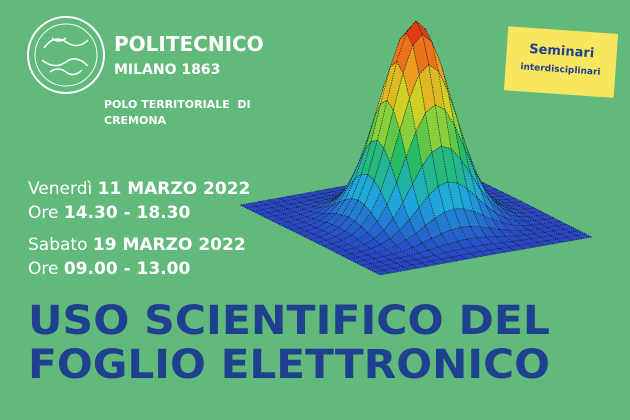 The height and width of the screenshot is (420, 630). I want to click on institution: POLITECNICO, so click(189, 44).